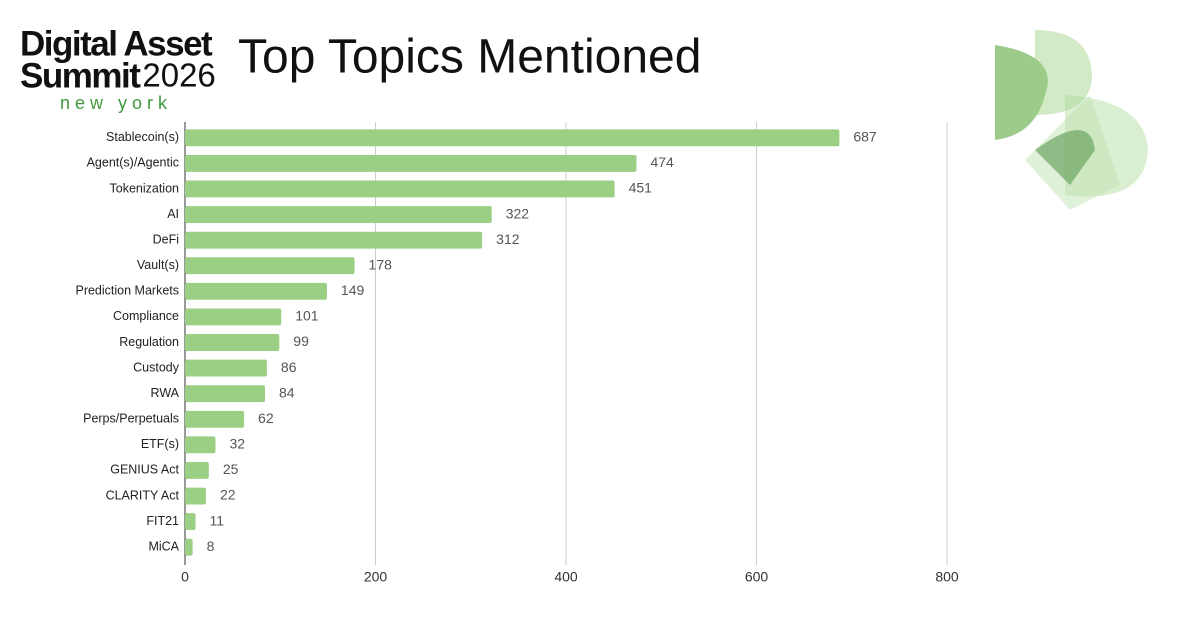  What do you see at coordinates (149, 342) in the screenshot?
I see `y-tick-label: Regulation` at bounding box center [149, 342].